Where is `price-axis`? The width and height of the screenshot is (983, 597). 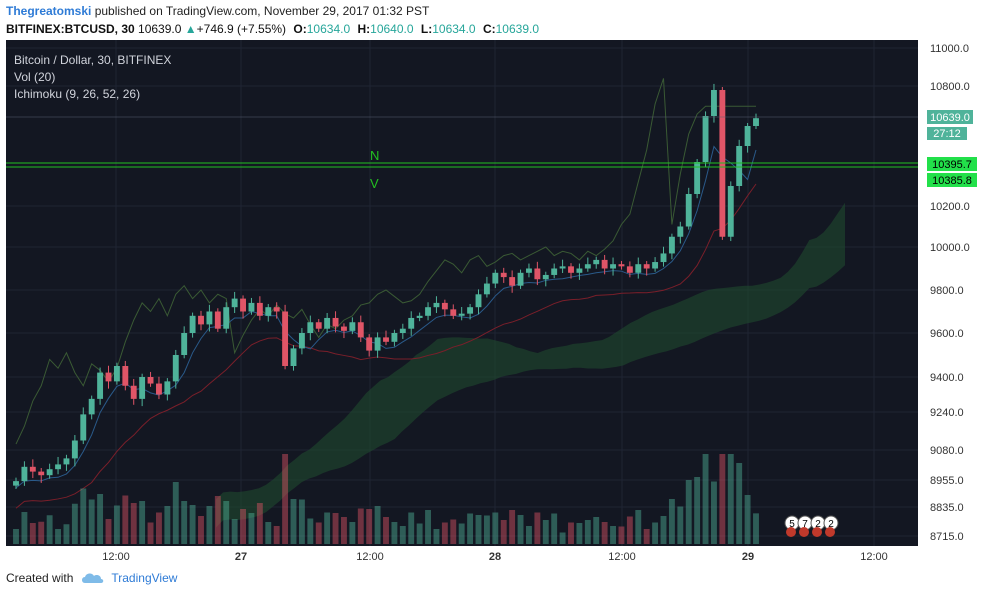 price-axis is located at coordinates (947, 293).